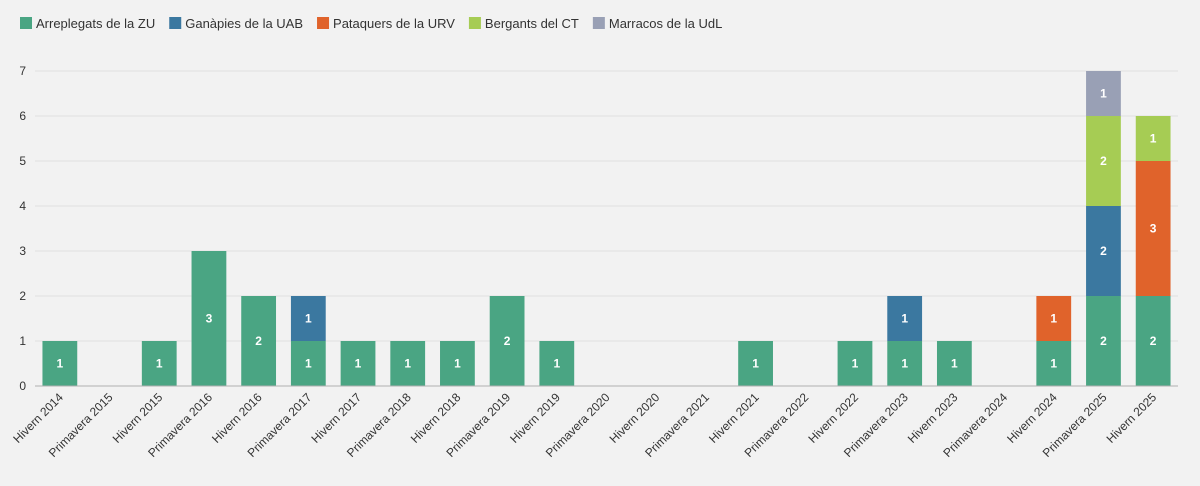 This screenshot has width=1200, height=486. Describe the element at coordinates (22, 341) in the screenshot. I see `y-tick-label: 1` at that location.